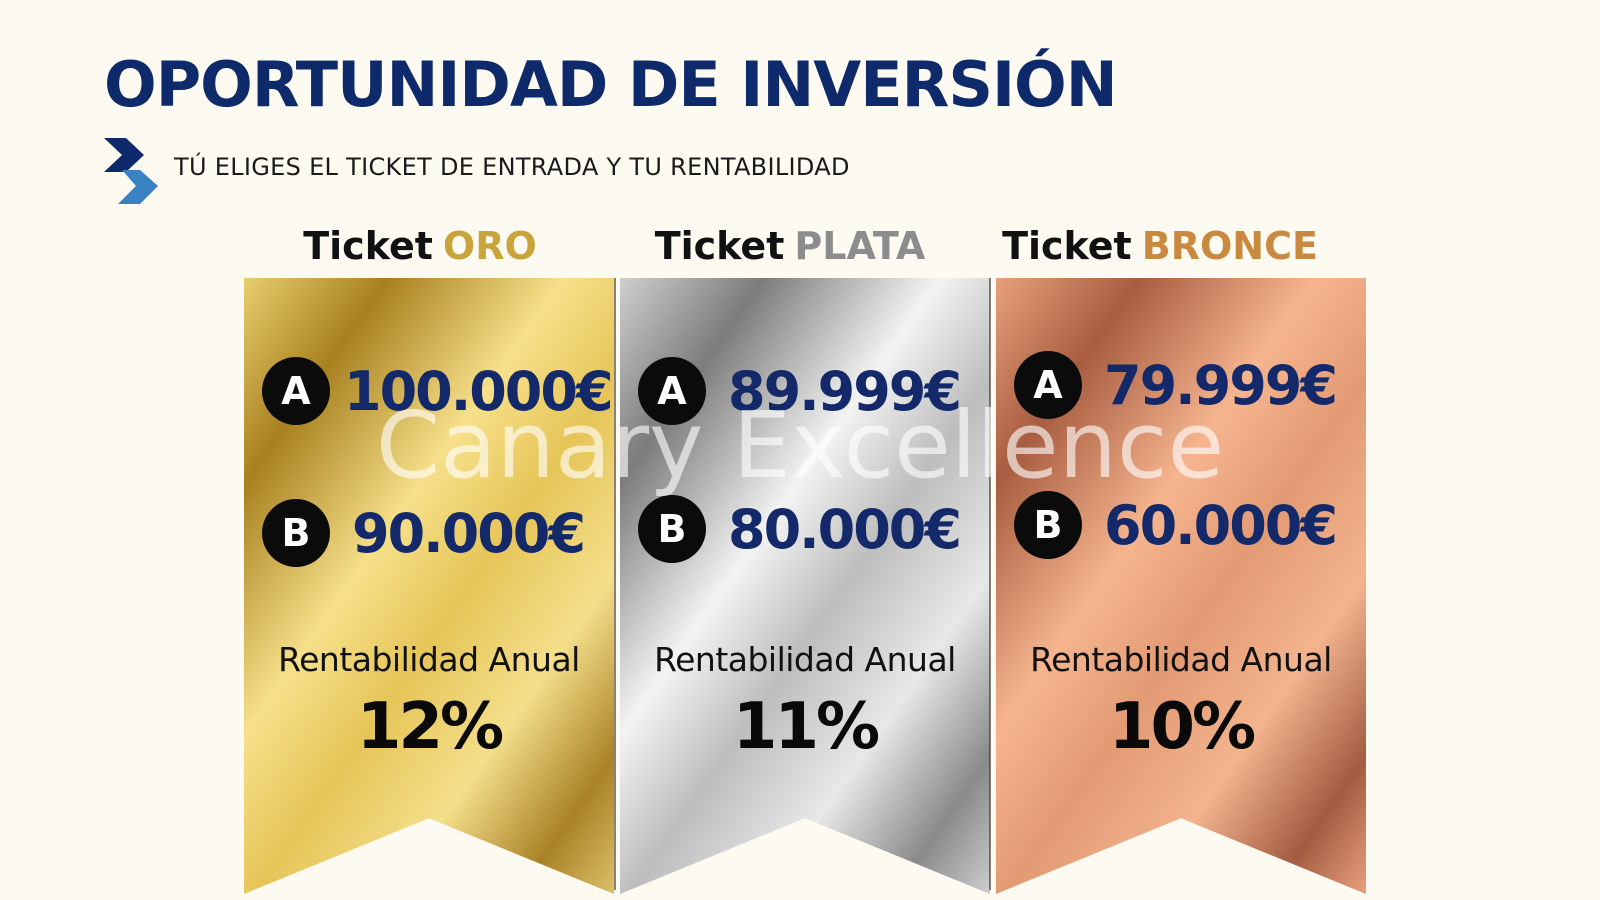 The image size is (1600, 900). Describe the element at coordinates (1221, 525) in the screenshot. I see `amount-b: 60.000€` at that location.